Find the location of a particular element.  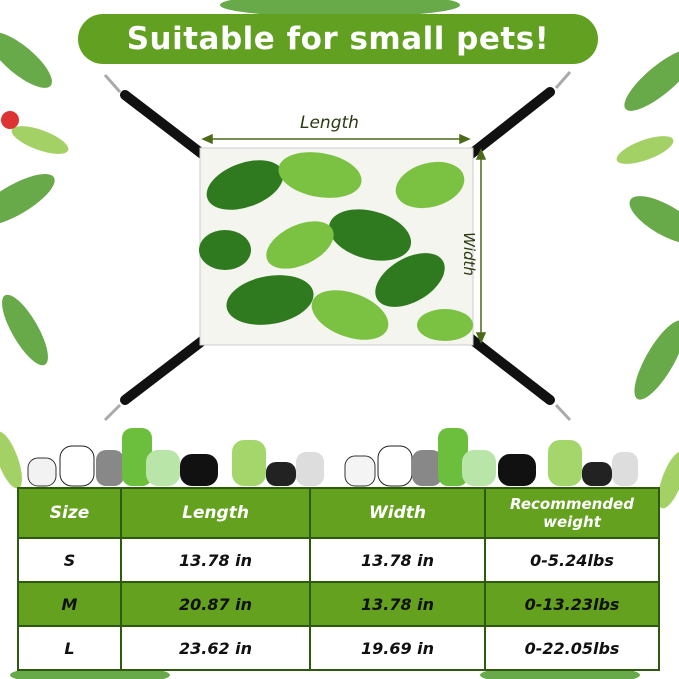

cell-length: 23.62 in is located at coordinates (215, 648).